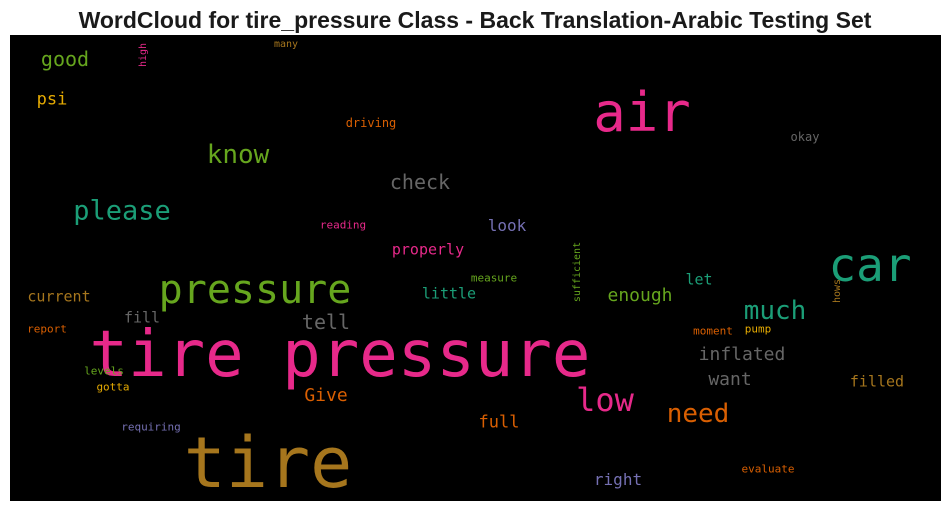 This screenshot has width=950, height=511. What do you see at coordinates (758, 329) in the screenshot?
I see `word-pump: pump` at bounding box center [758, 329].